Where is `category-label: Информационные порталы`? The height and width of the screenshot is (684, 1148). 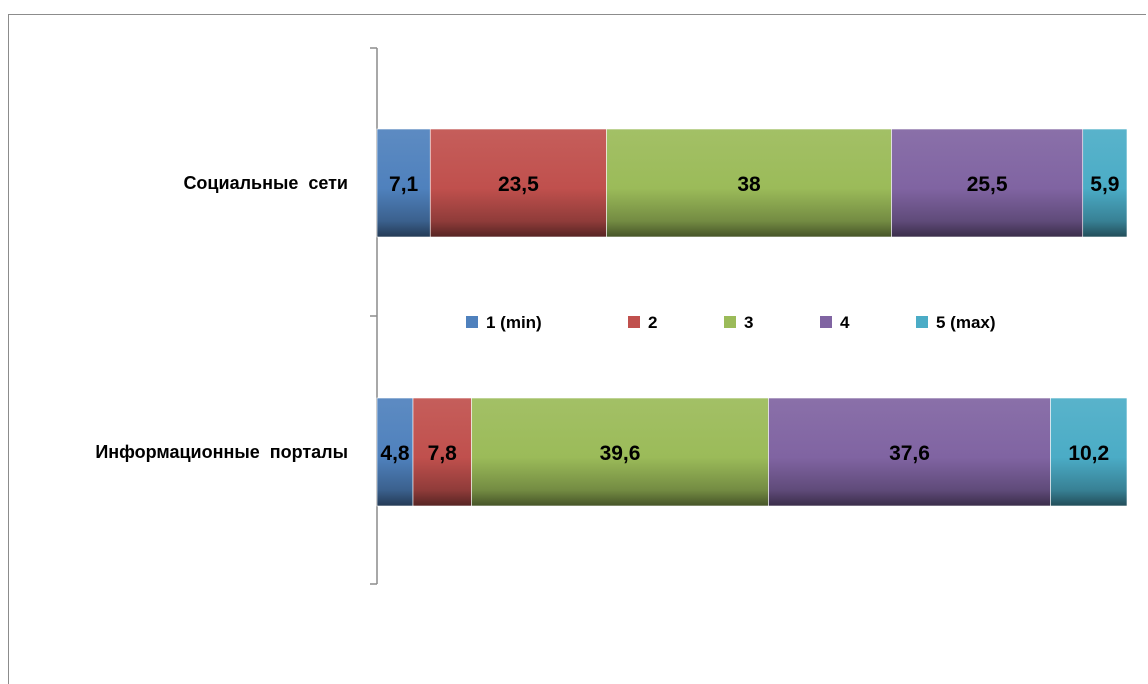 category-label: Информационные порталы is located at coordinates (221, 452).